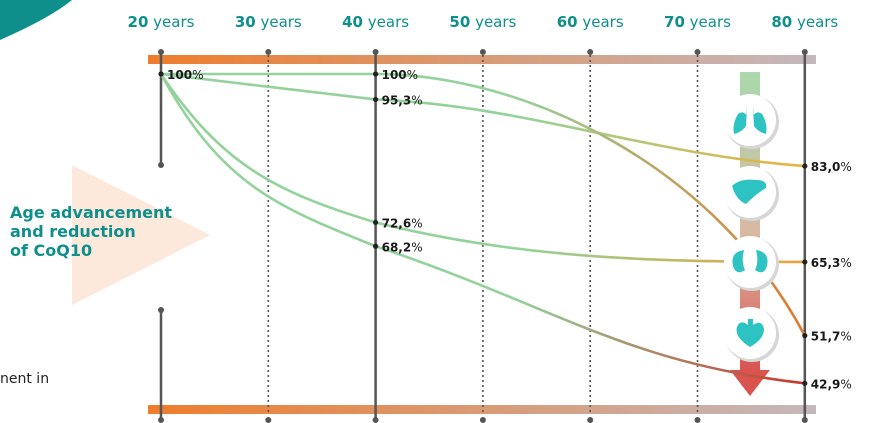 This screenshot has width=873, height=423. What do you see at coordinates (375, 22) in the screenshot?
I see `x-tick-label: 40 years` at bounding box center [375, 22].